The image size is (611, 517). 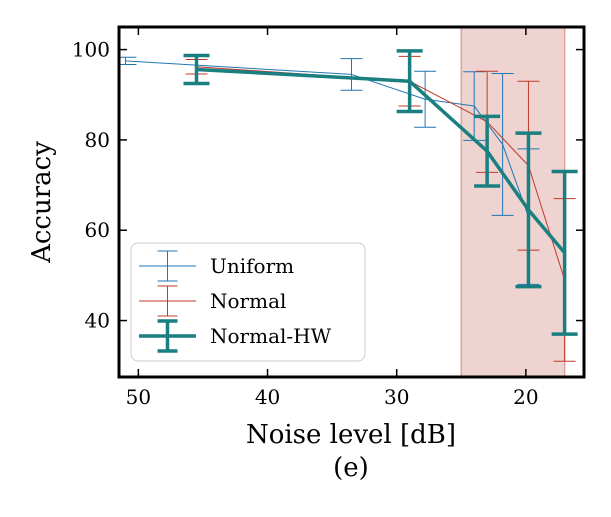 I want to click on x-tick-label: 30, so click(x=396, y=397).